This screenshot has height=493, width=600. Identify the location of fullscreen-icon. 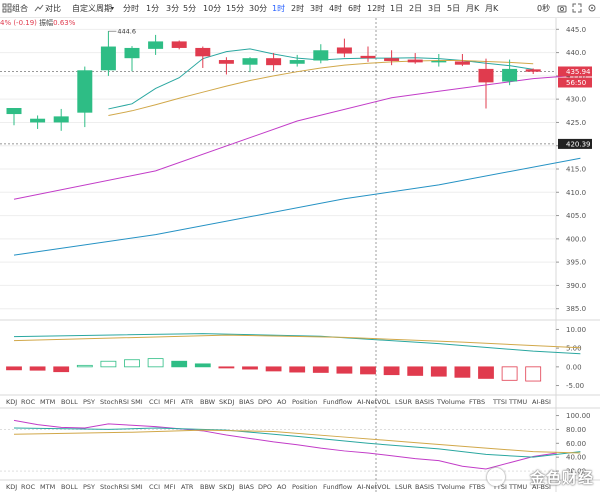
(577, 8).